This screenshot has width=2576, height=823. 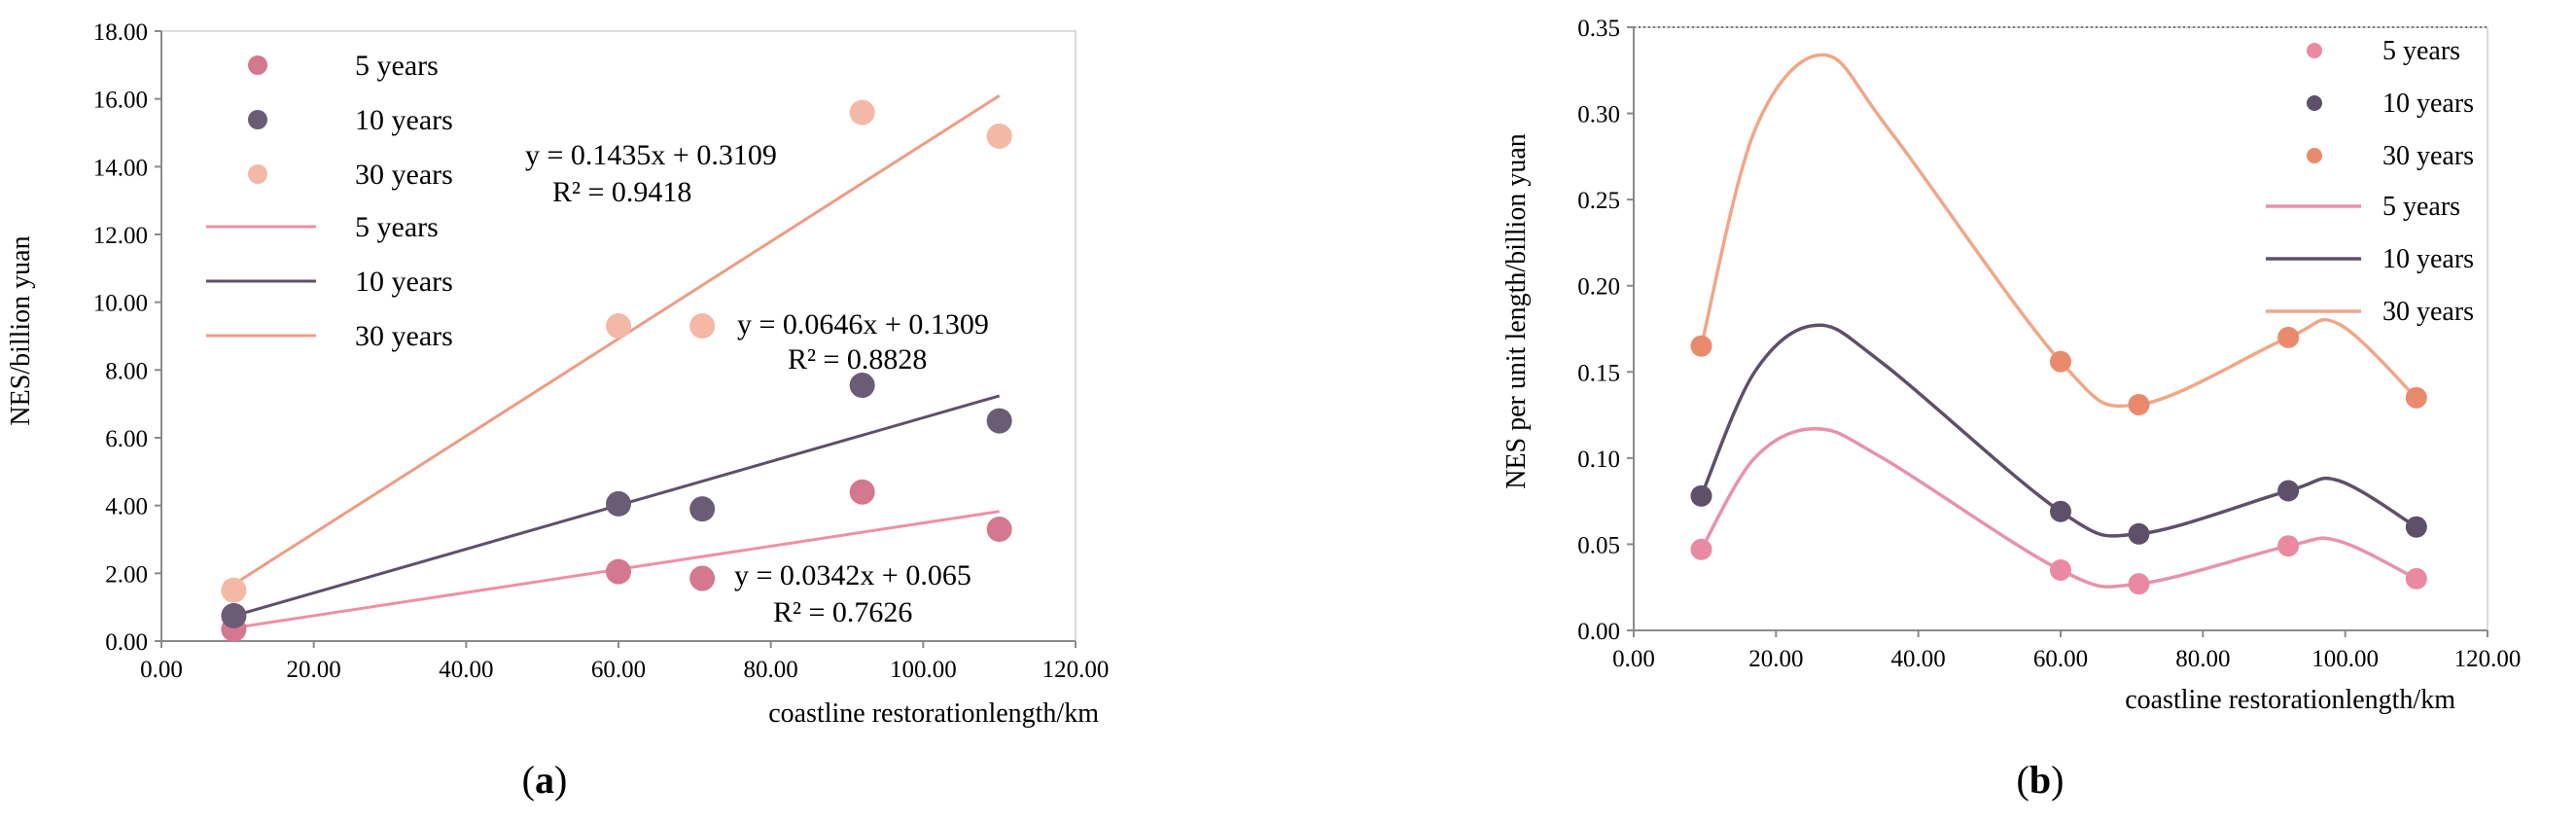 What do you see at coordinates (2203, 659) in the screenshot?
I see `chart-b-x-tick-label: 80.00` at bounding box center [2203, 659].